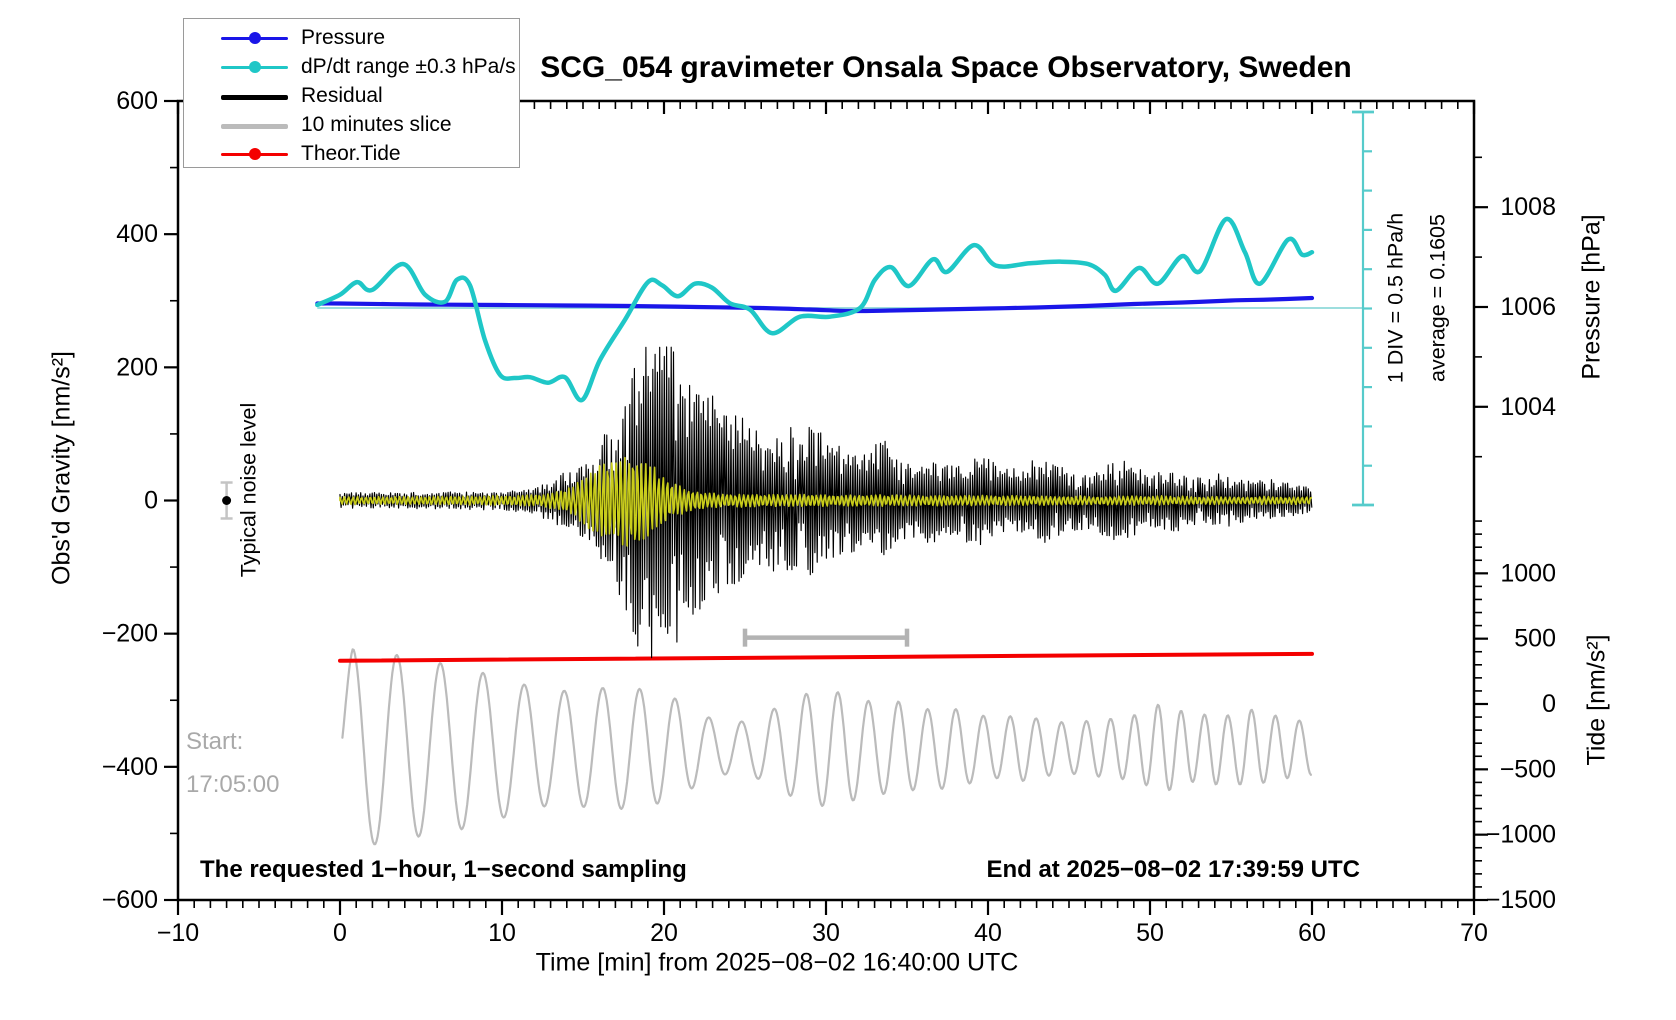  Describe the element at coordinates (1521, 900) in the screenshot. I see `svg-text: −1500` at that location.